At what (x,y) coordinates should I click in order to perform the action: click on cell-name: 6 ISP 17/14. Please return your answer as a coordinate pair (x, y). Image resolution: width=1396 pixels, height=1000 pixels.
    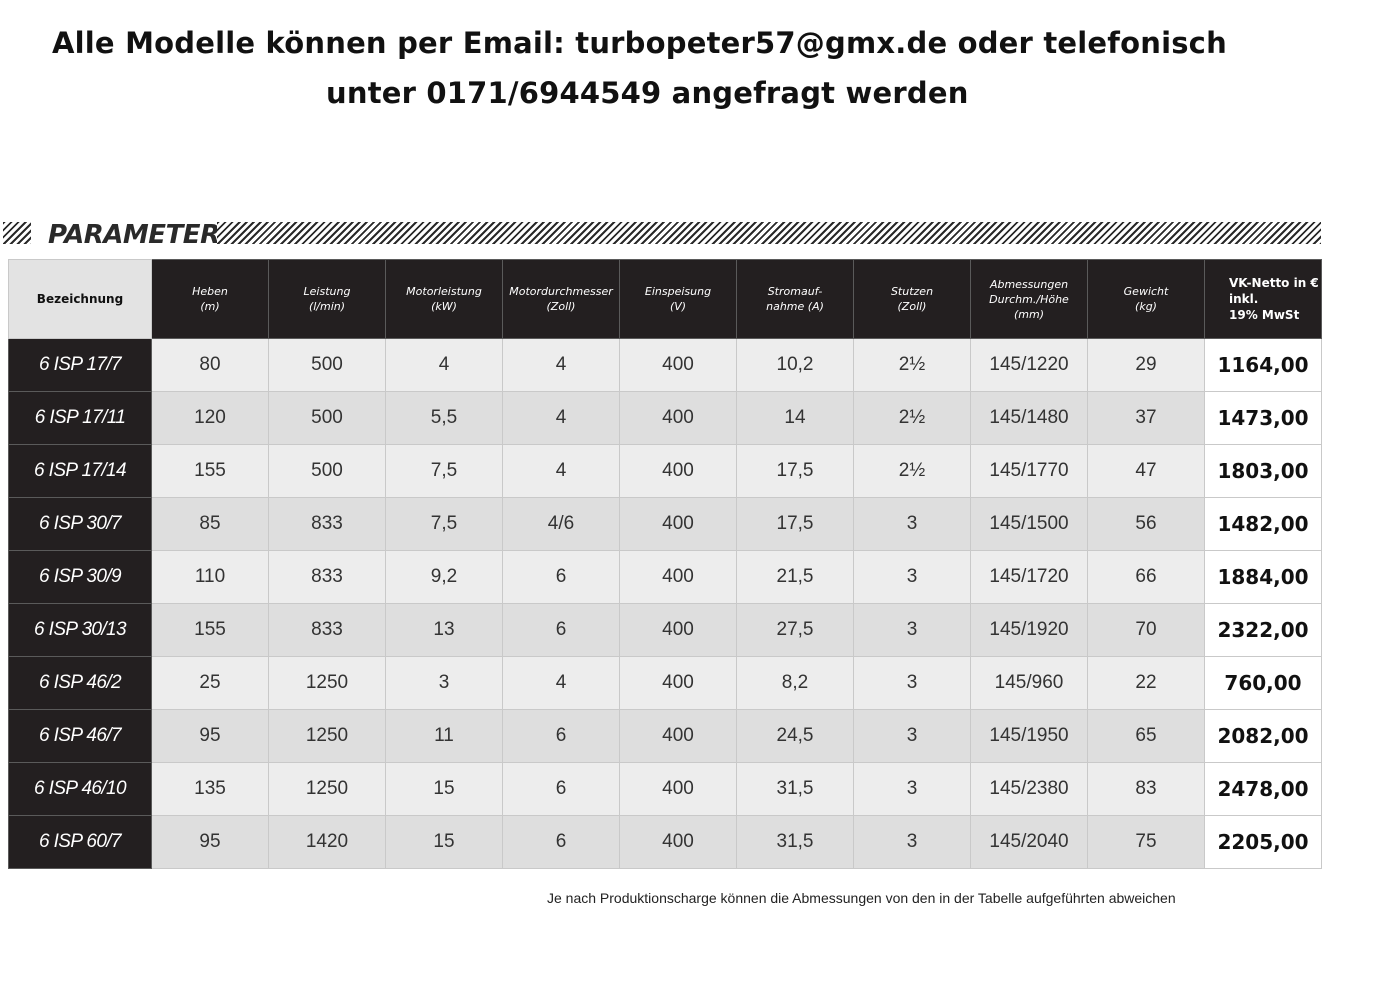
    Looking at the image, I should click on (80, 471).